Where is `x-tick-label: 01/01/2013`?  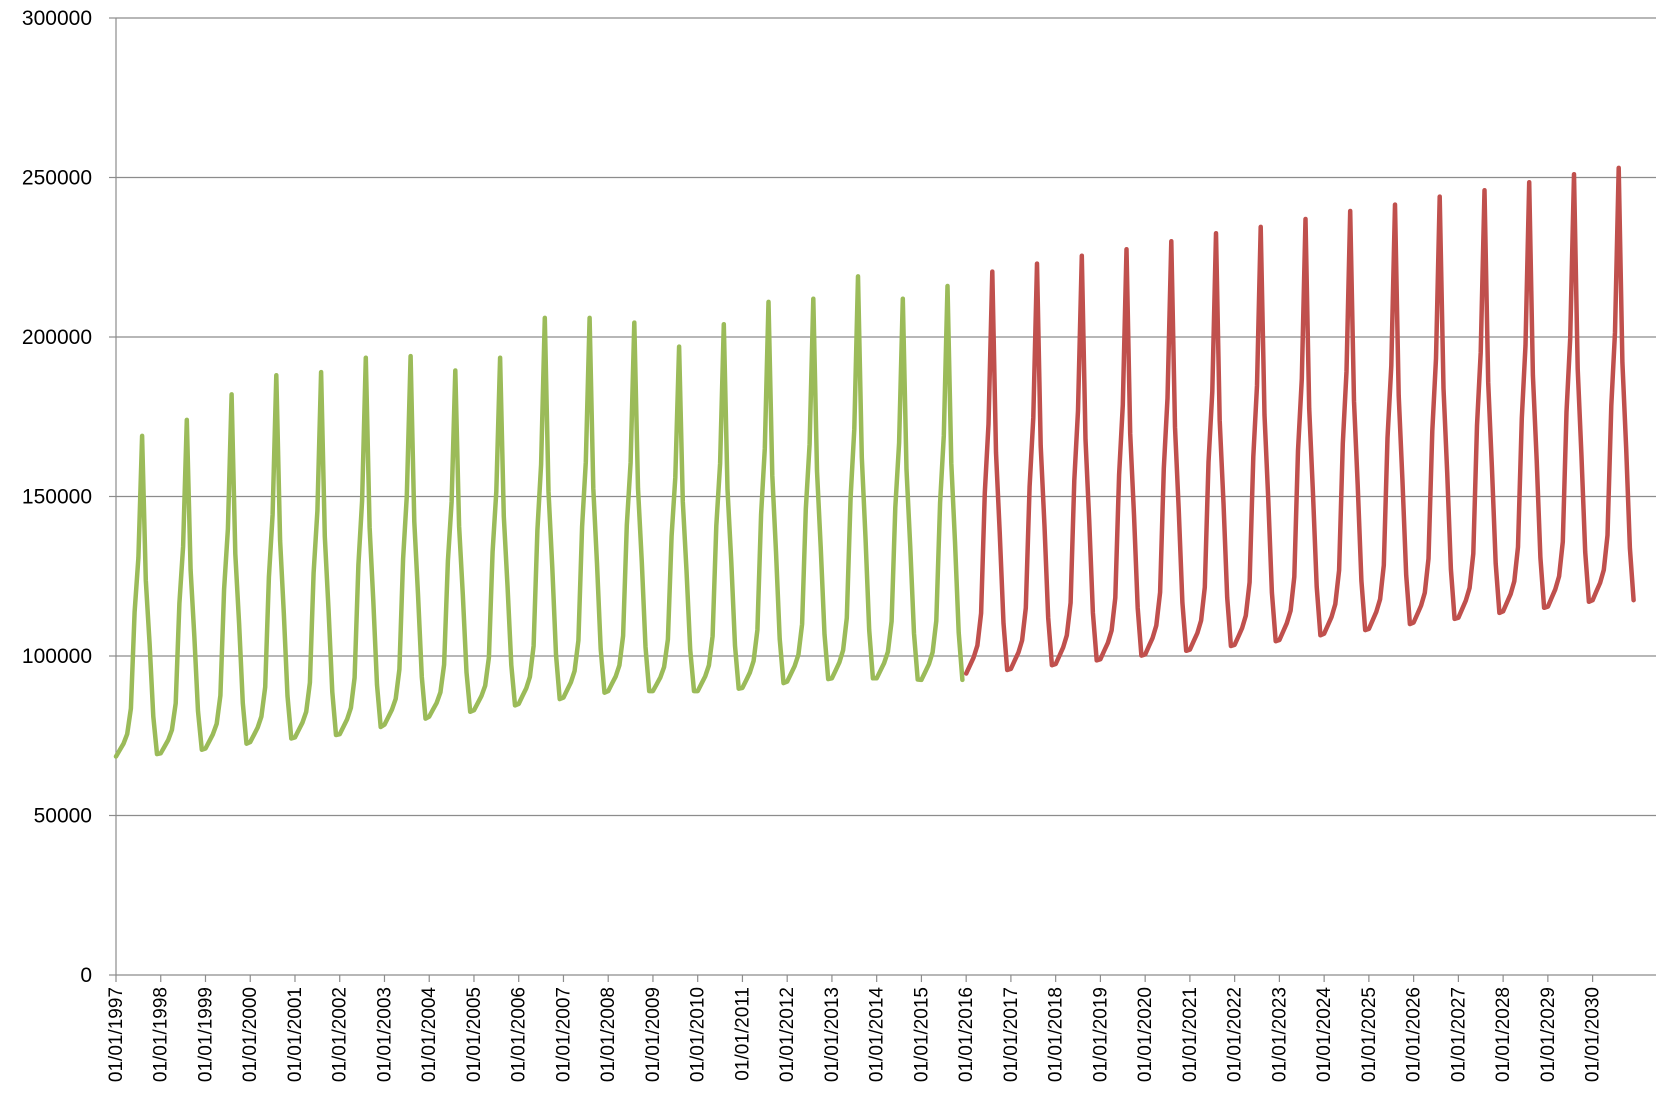 x-tick-label: 01/01/2013 is located at coordinates (832, 1034).